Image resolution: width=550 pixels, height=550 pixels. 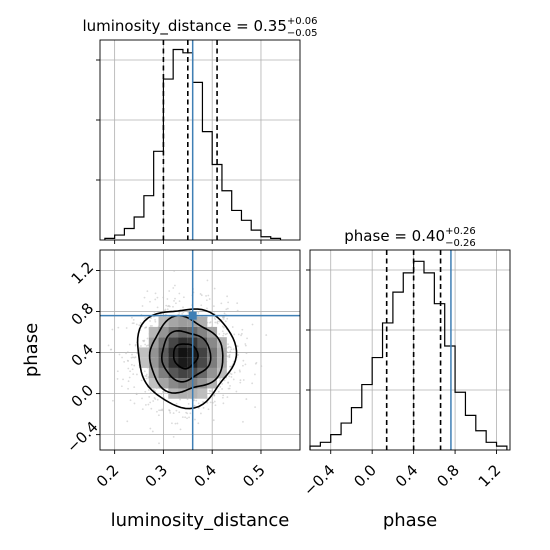 I want to click on hist-title: phase = 0.40+0.26, so click(x=409, y=235).